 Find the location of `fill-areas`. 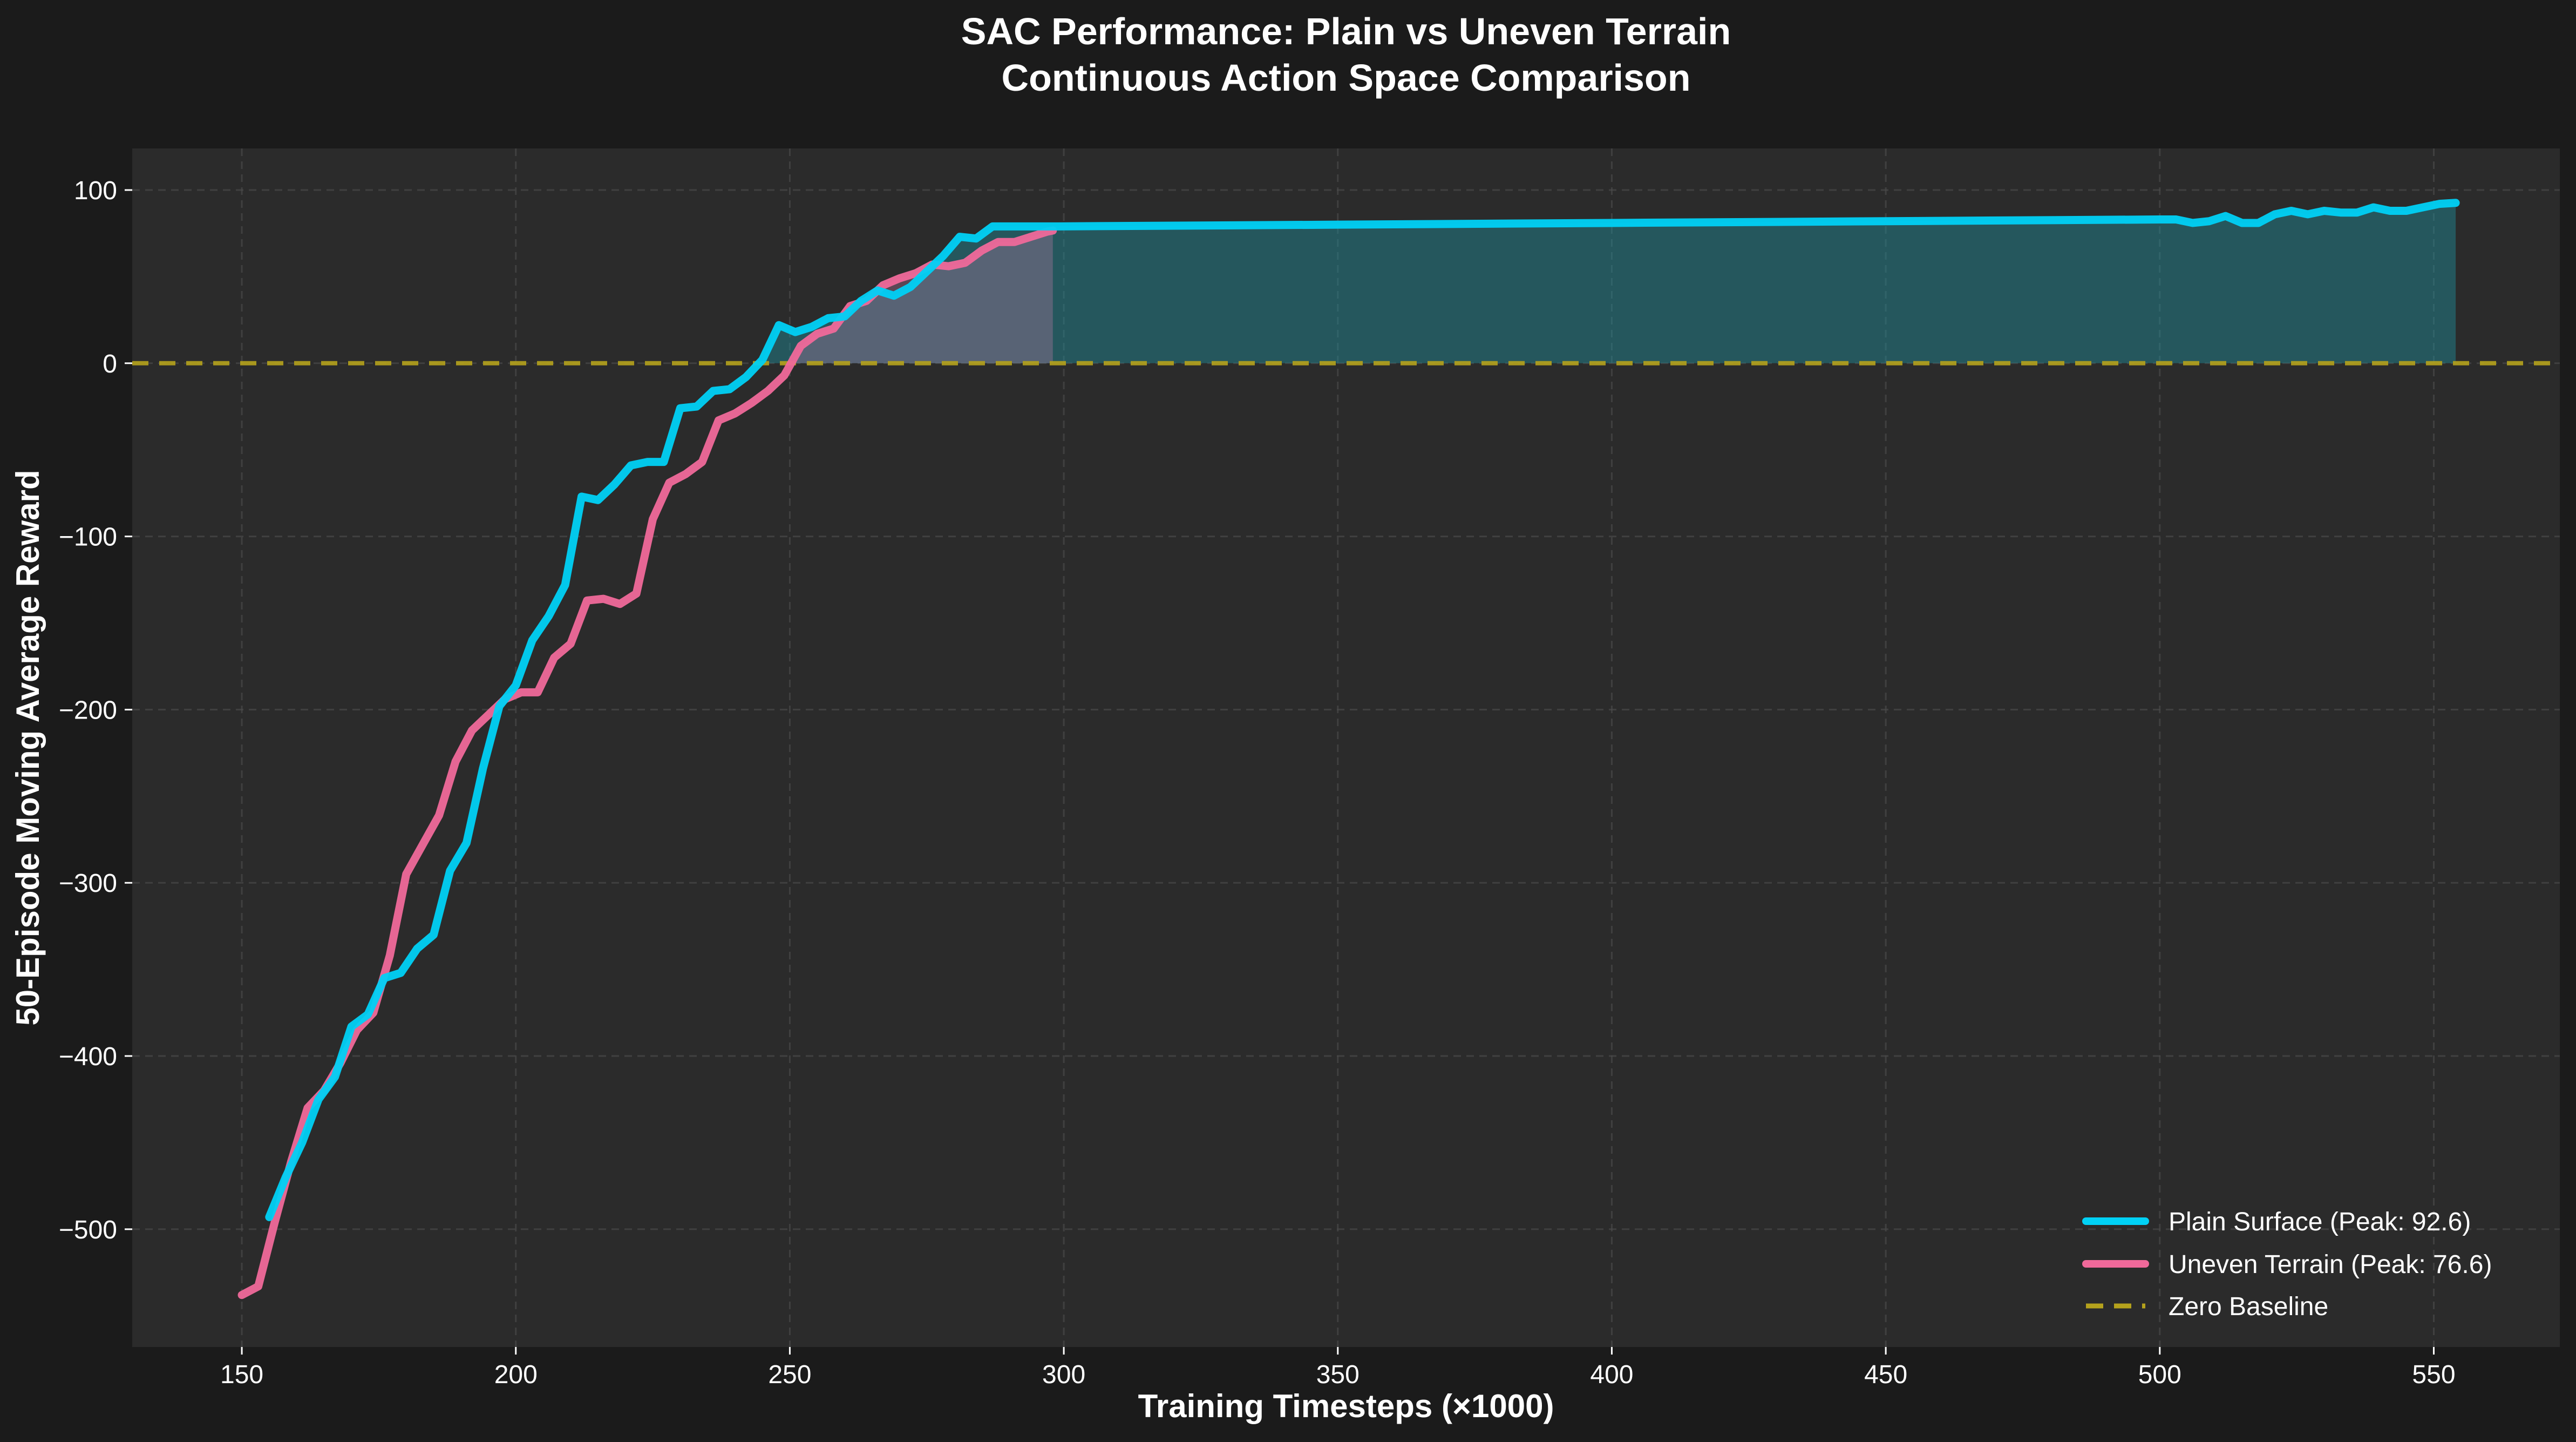

fill-areas is located at coordinates (1607, 282).